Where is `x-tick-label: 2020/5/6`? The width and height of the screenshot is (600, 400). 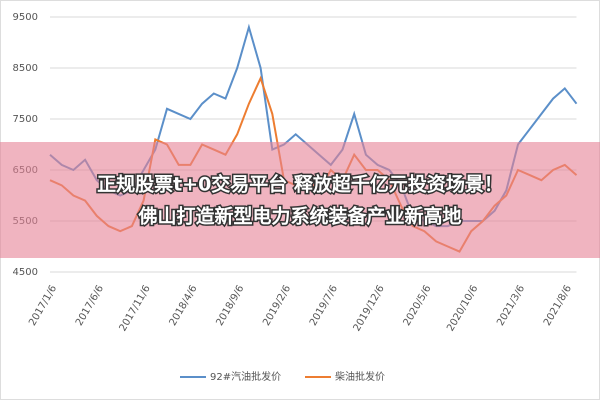
x-tick-label: 2020/5/6 is located at coordinates (418, 306).